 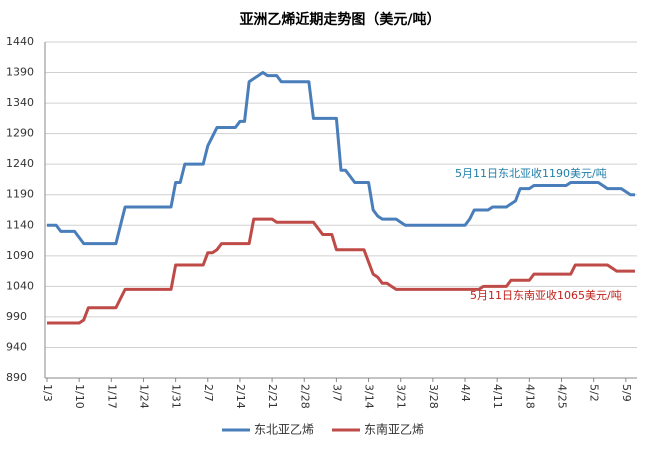 I want to click on chart-title: 亚洲乙烯近期走势图（美元/吨）, so click(x=339, y=19).